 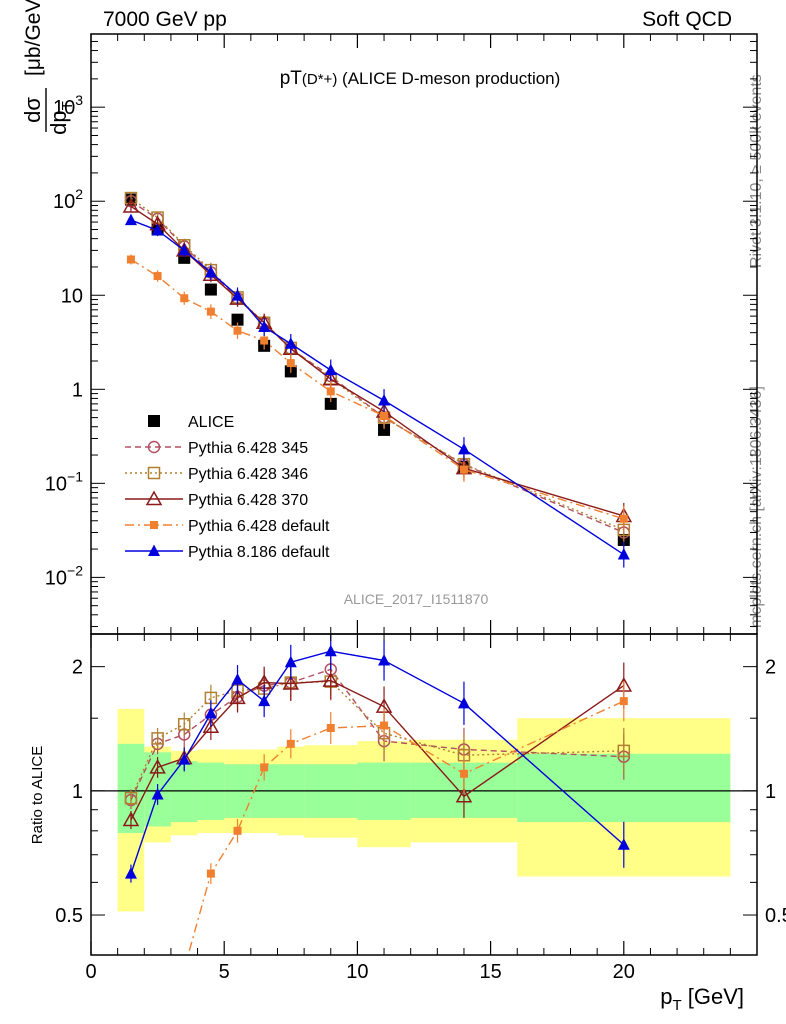 What do you see at coordinates (775, 916) in the screenshot?
I see `y-tick-label-right: 0.5` at bounding box center [775, 916].